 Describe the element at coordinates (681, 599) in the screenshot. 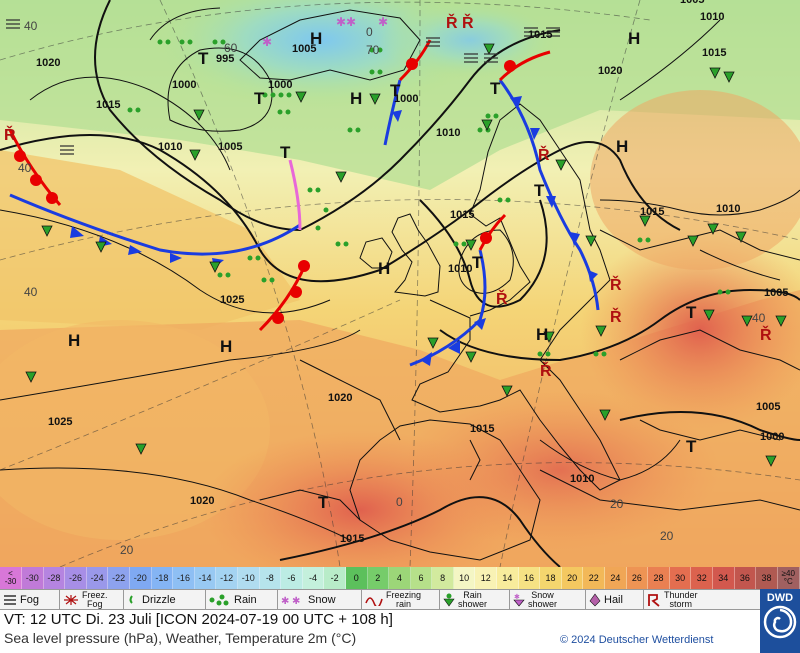

I see `legend-label: Thunder storm` at that location.